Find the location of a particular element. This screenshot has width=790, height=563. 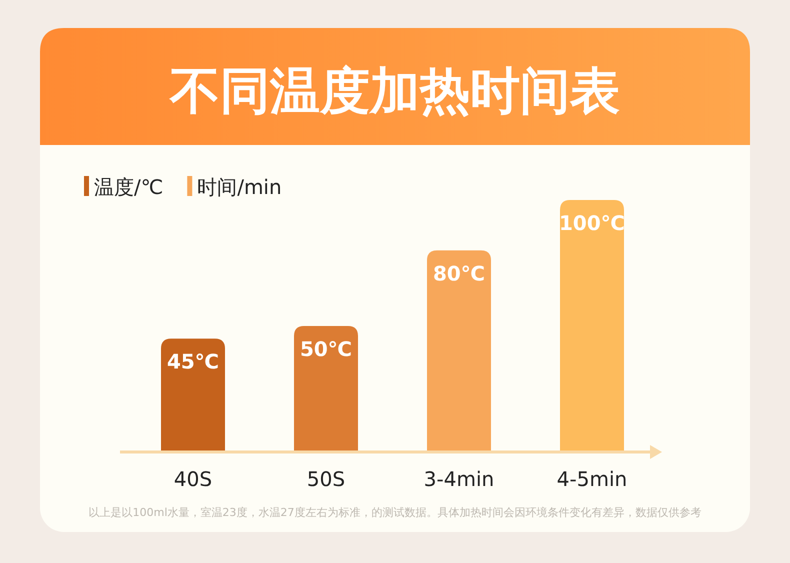

x-tick-label: 40S is located at coordinates (193, 479).